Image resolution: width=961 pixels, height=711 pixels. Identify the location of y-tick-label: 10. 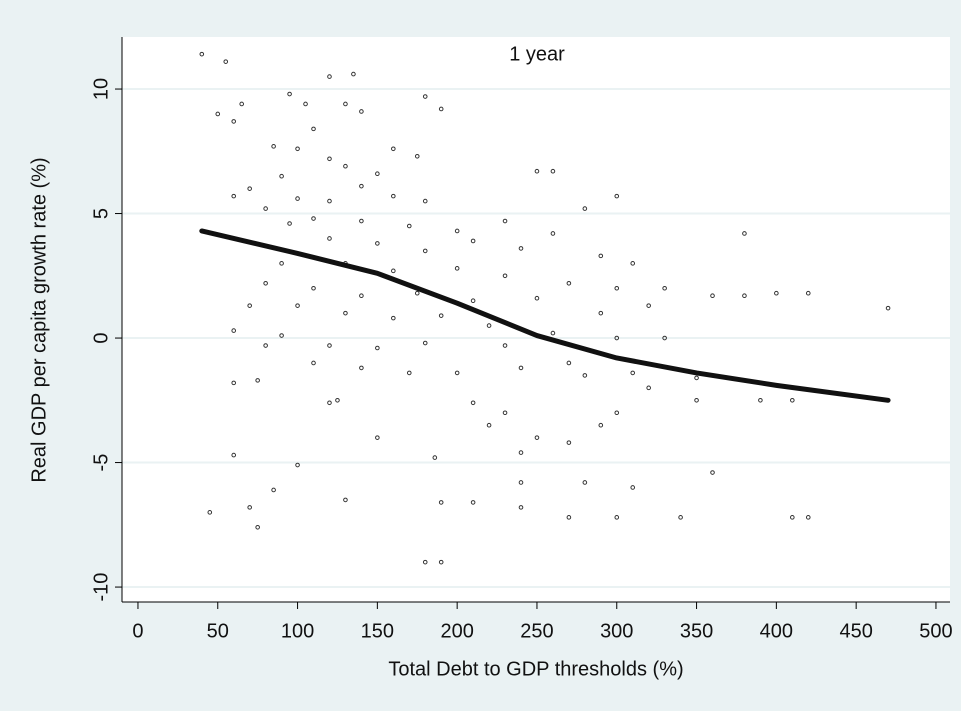
(101, 89).